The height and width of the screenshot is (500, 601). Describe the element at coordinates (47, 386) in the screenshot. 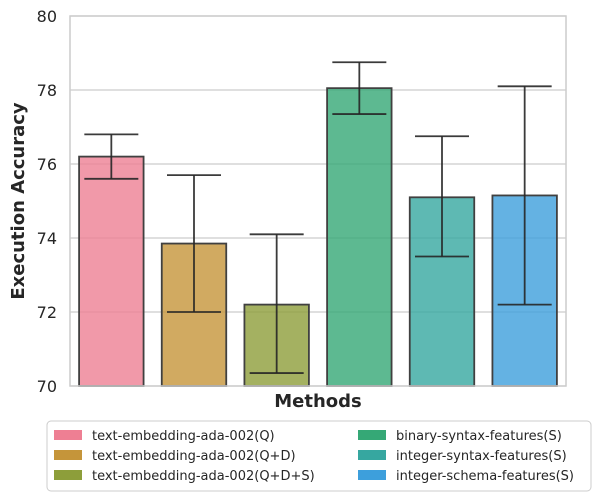

I see `y-tick-label: 70` at that location.